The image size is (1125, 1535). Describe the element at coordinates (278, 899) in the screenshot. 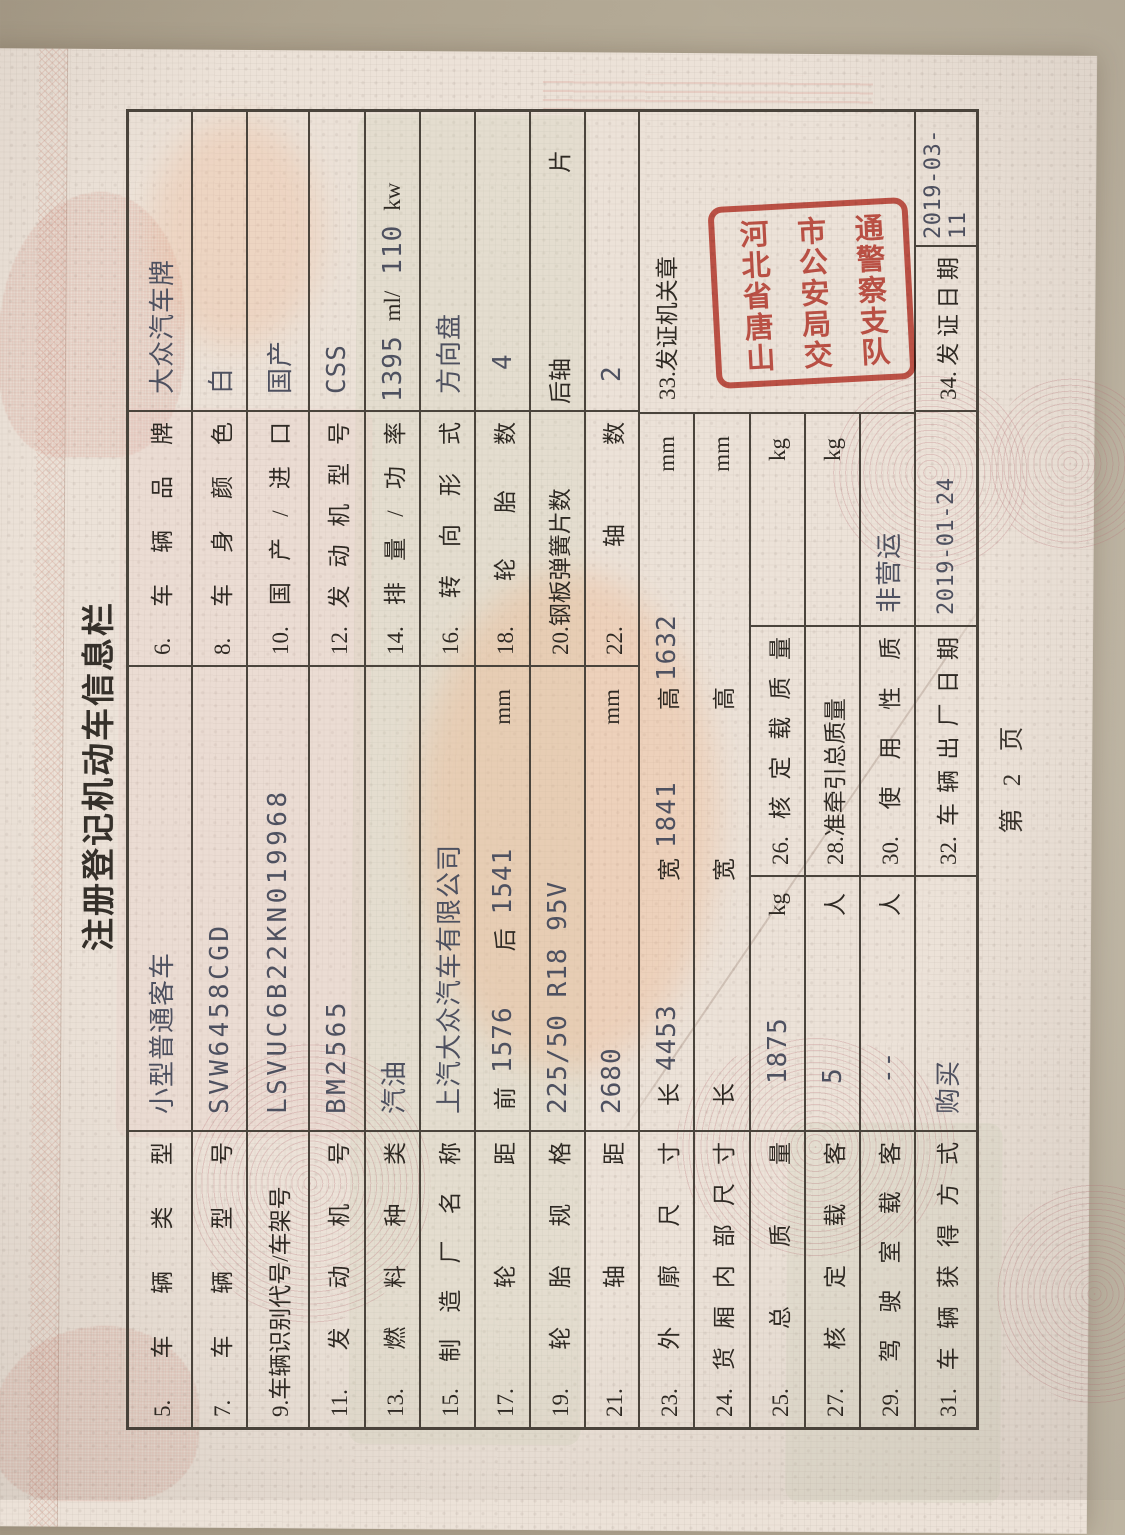

I see `value-vin: LSVUC6B22KN019968` at that location.